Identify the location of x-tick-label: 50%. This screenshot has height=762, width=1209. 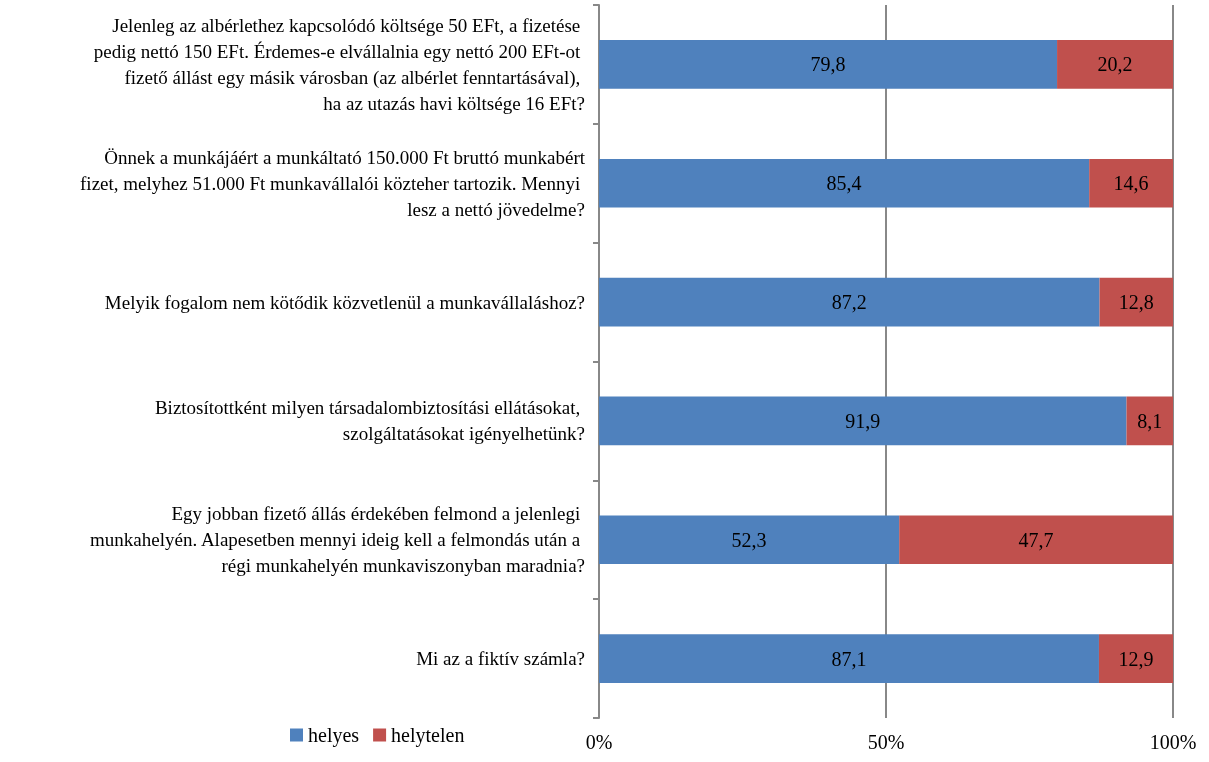
(886, 742).